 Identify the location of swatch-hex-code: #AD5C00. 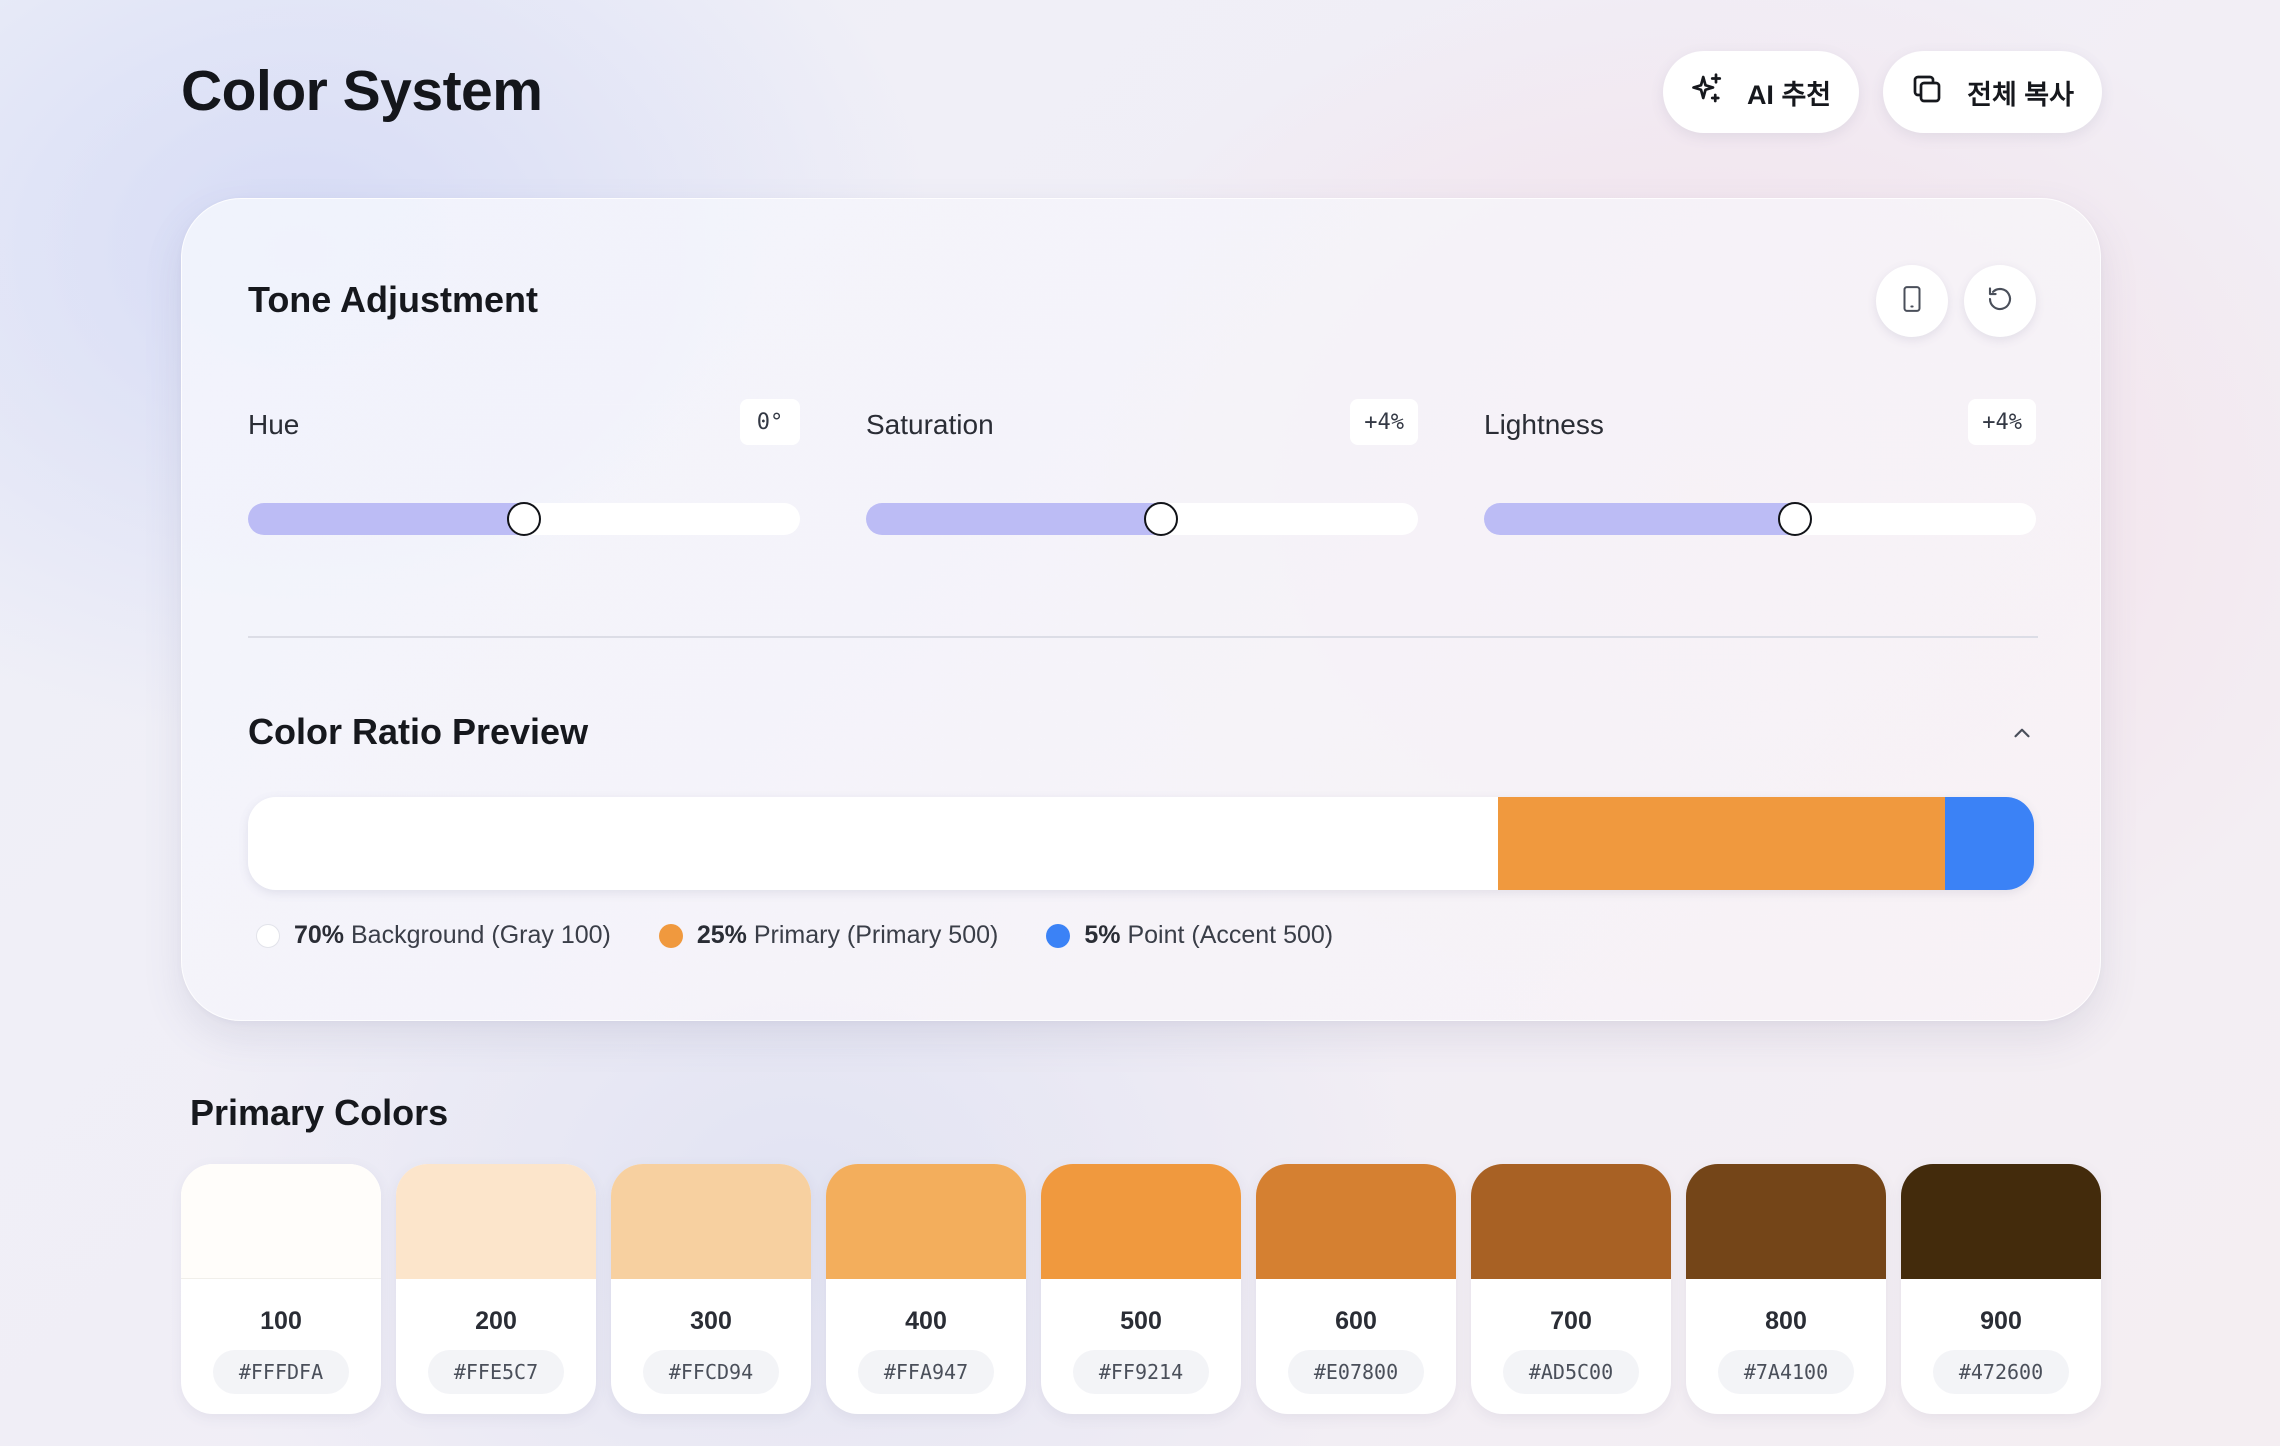
(1571, 1372).